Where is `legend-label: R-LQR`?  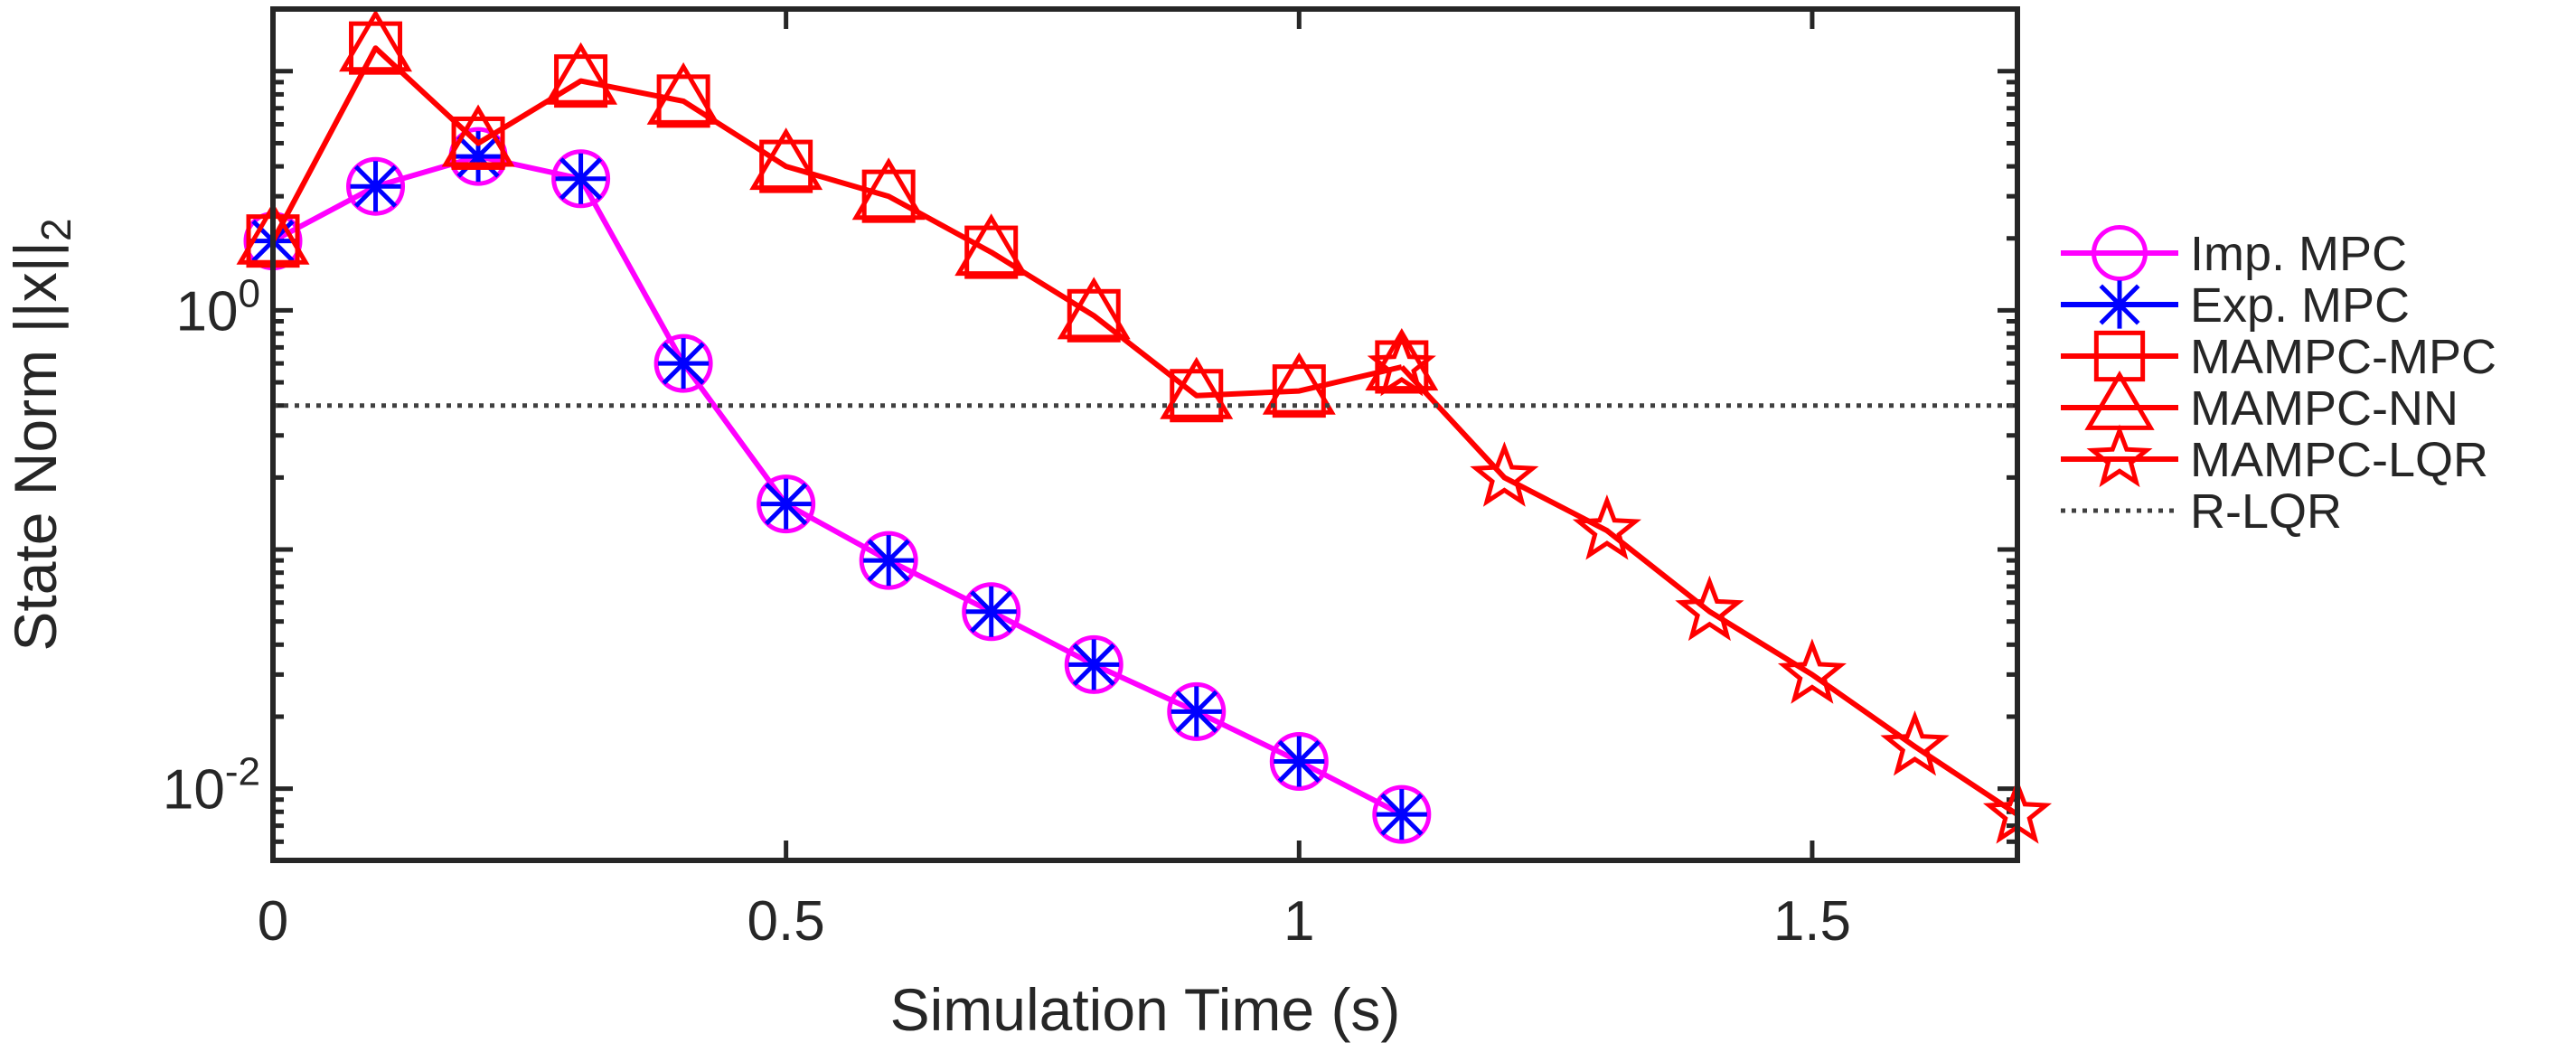 legend-label: R-LQR is located at coordinates (2266, 511).